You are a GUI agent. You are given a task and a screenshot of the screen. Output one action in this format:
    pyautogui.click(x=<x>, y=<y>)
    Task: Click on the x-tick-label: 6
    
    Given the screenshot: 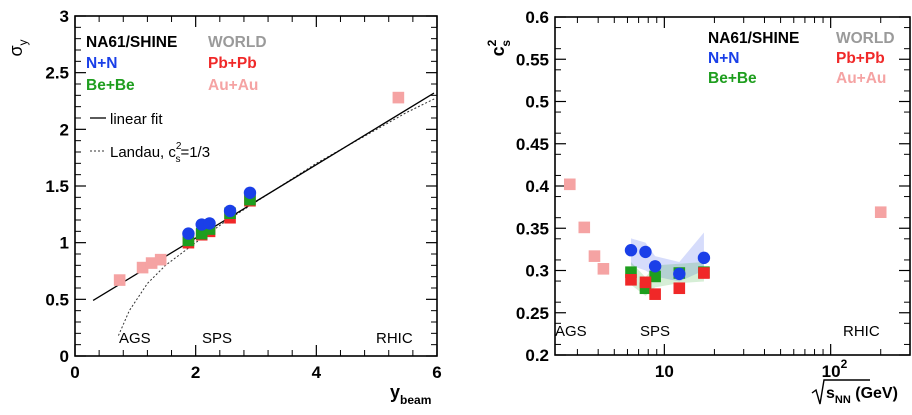 What is the action you would take?
    pyautogui.click(x=436, y=372)
    